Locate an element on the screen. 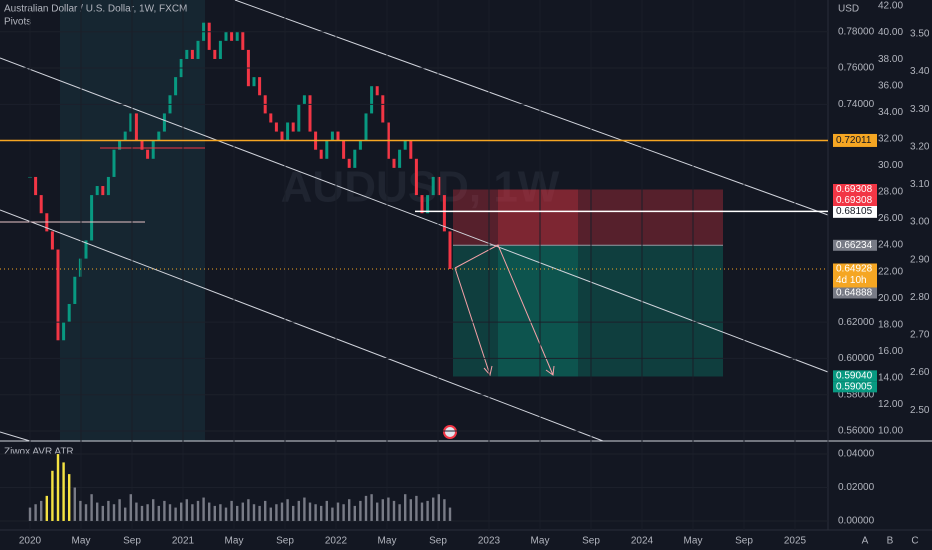  axis3-tick-label: 2.90 is located at coordinates (920, 259).